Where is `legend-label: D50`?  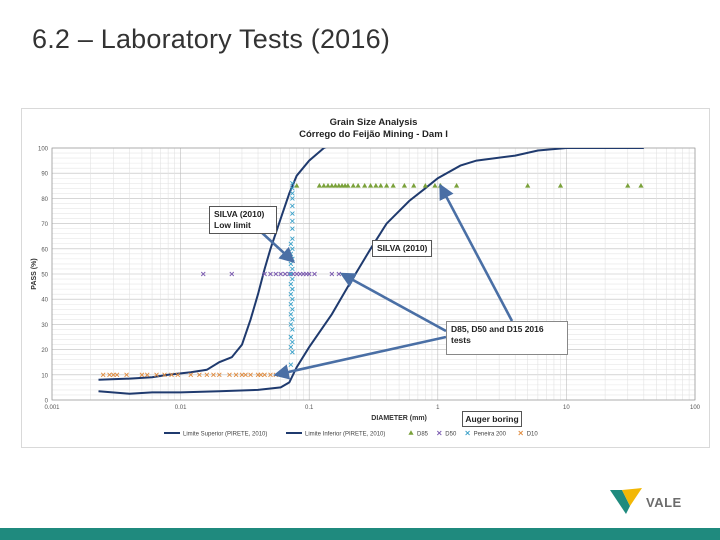 legend-label: D50 is located at coordinates (451, 435).